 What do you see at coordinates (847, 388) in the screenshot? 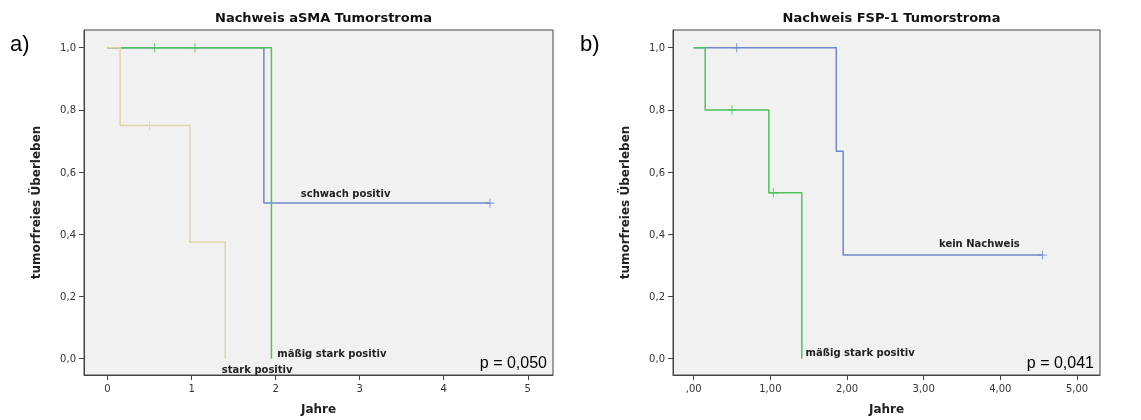
I see `x-tick-label: 2,00` at bounding box center [847, 388].